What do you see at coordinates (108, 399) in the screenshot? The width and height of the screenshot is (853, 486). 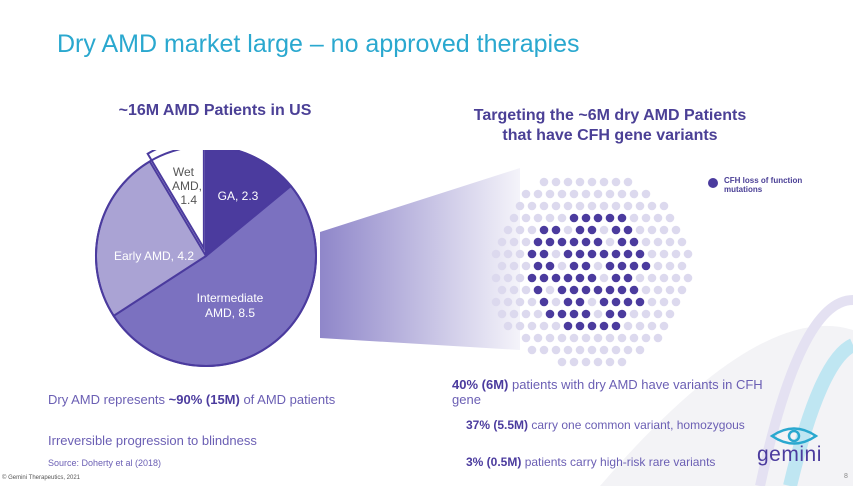 I see `left-p1-prefix: Dry AMD represents` at bounding box center [108, 399].